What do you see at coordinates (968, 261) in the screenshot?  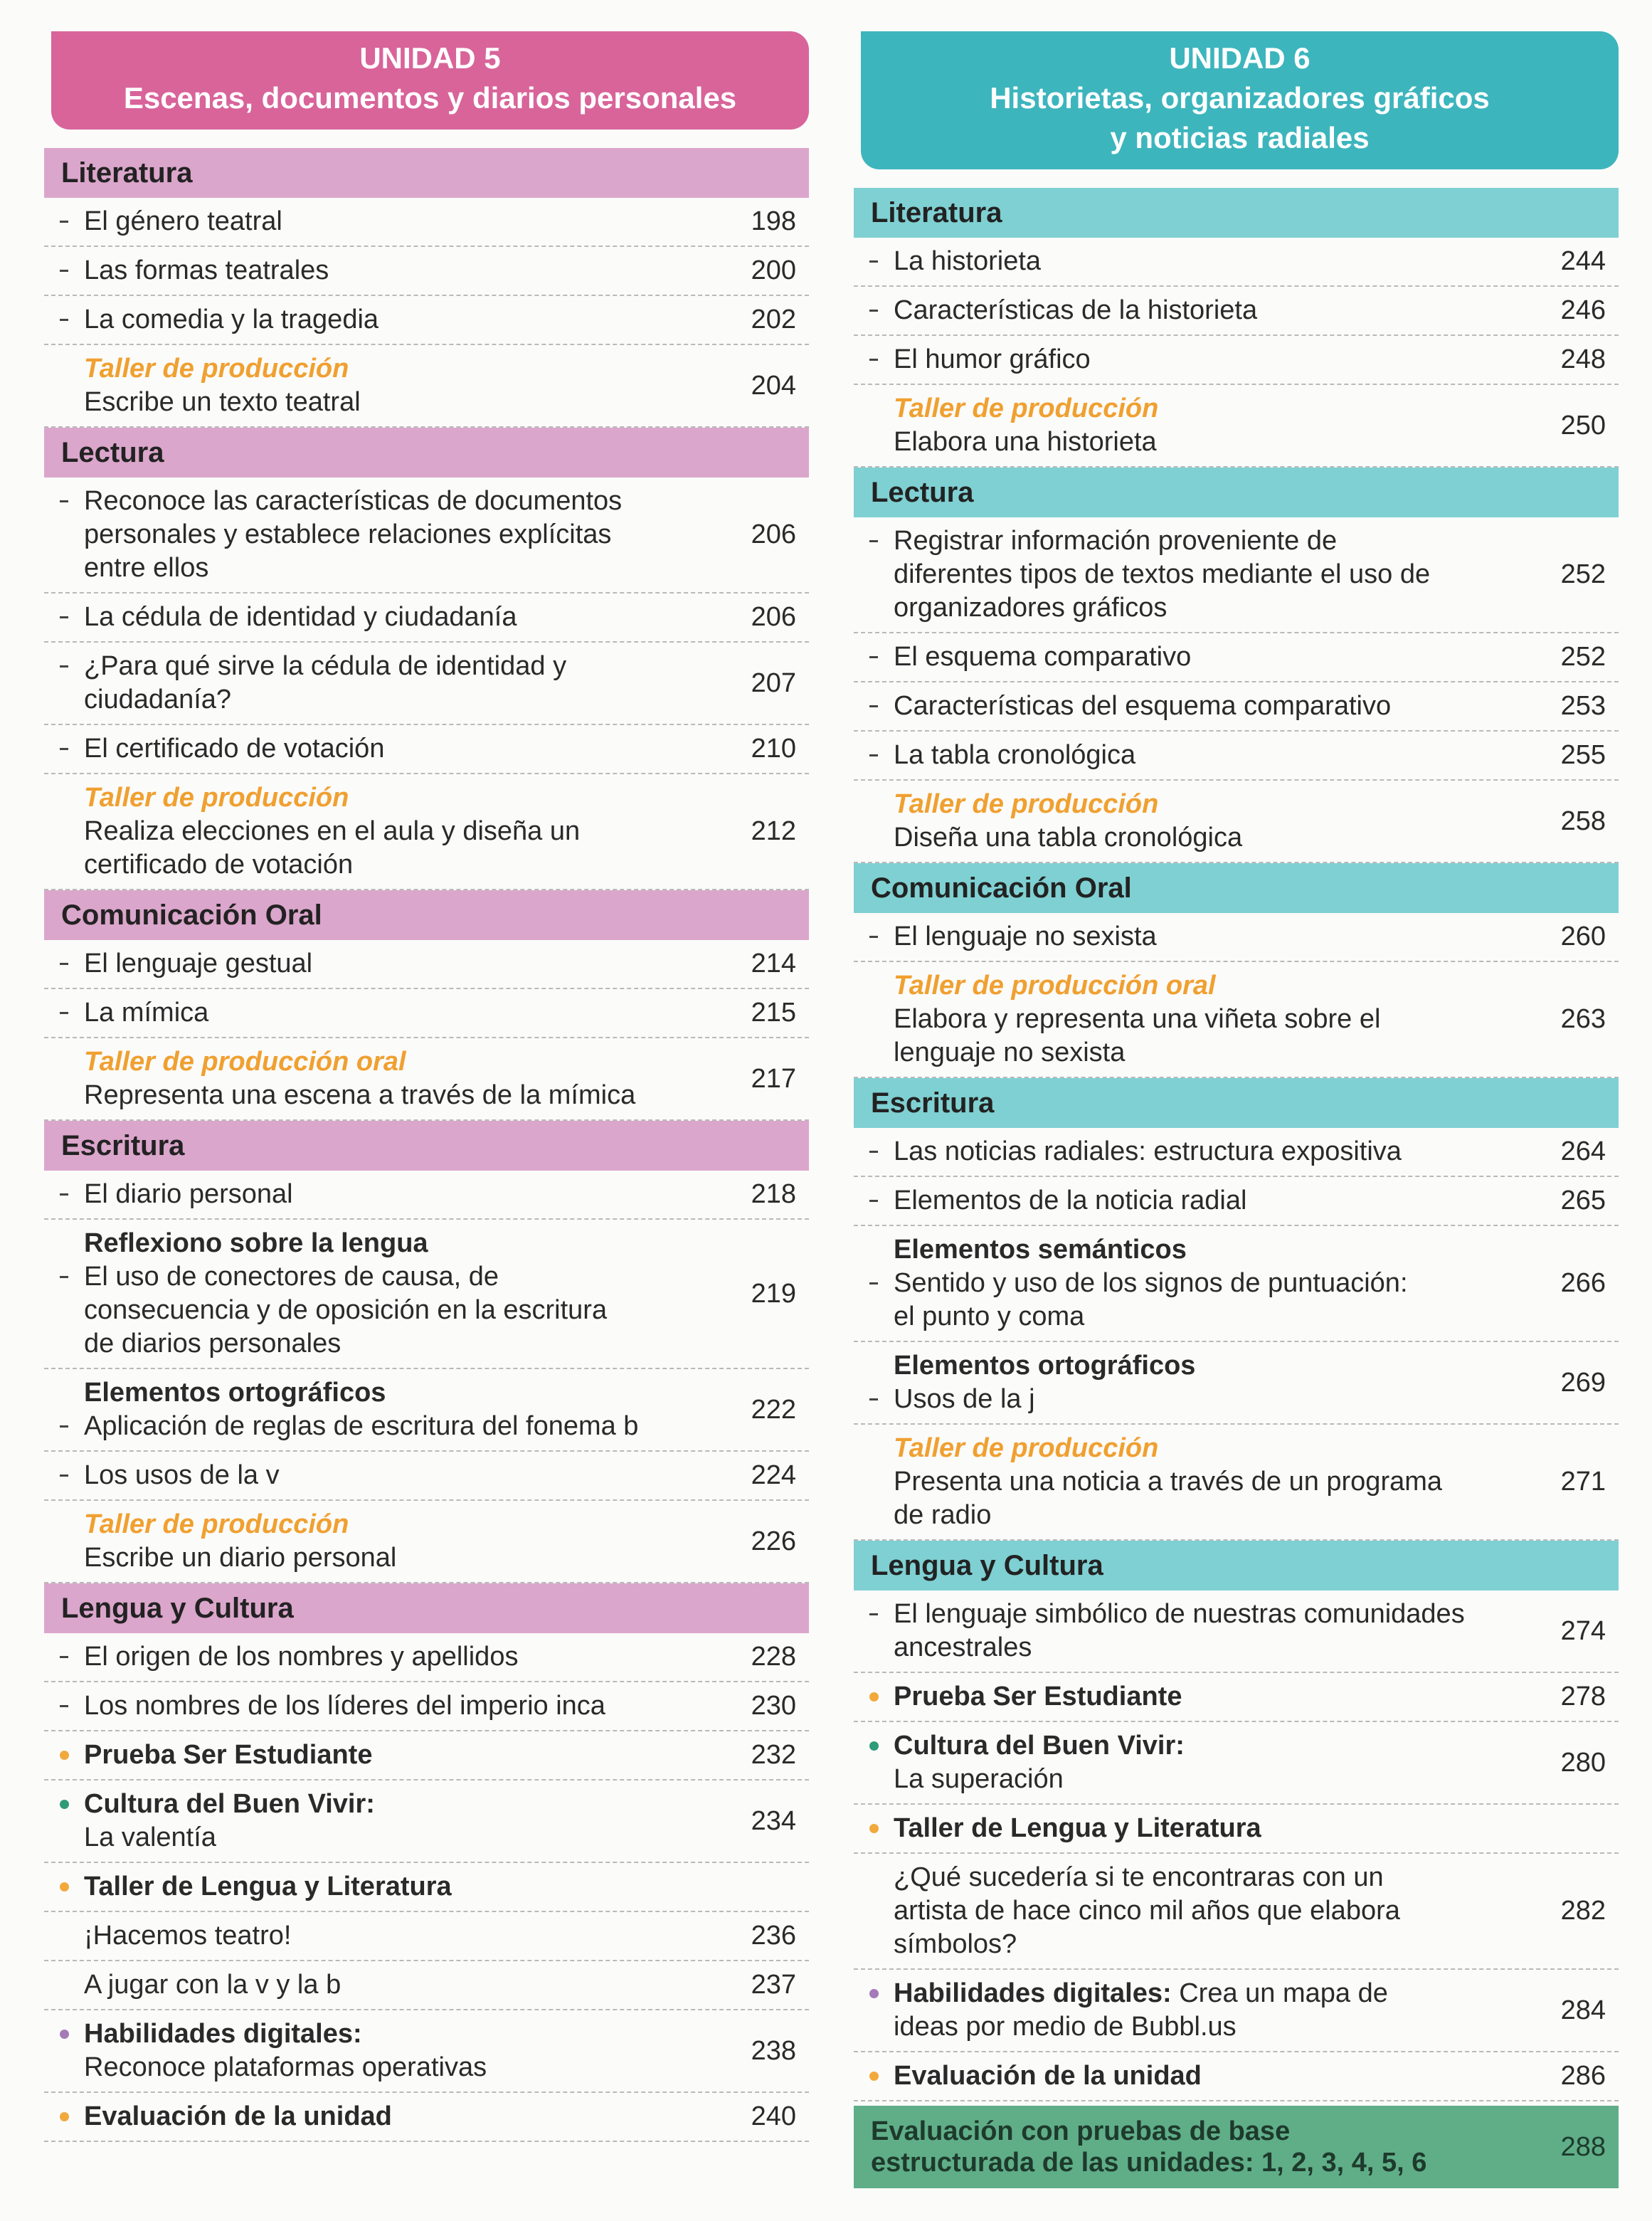 I see `entry-line: La historieta` at bounding box center [968, 261].